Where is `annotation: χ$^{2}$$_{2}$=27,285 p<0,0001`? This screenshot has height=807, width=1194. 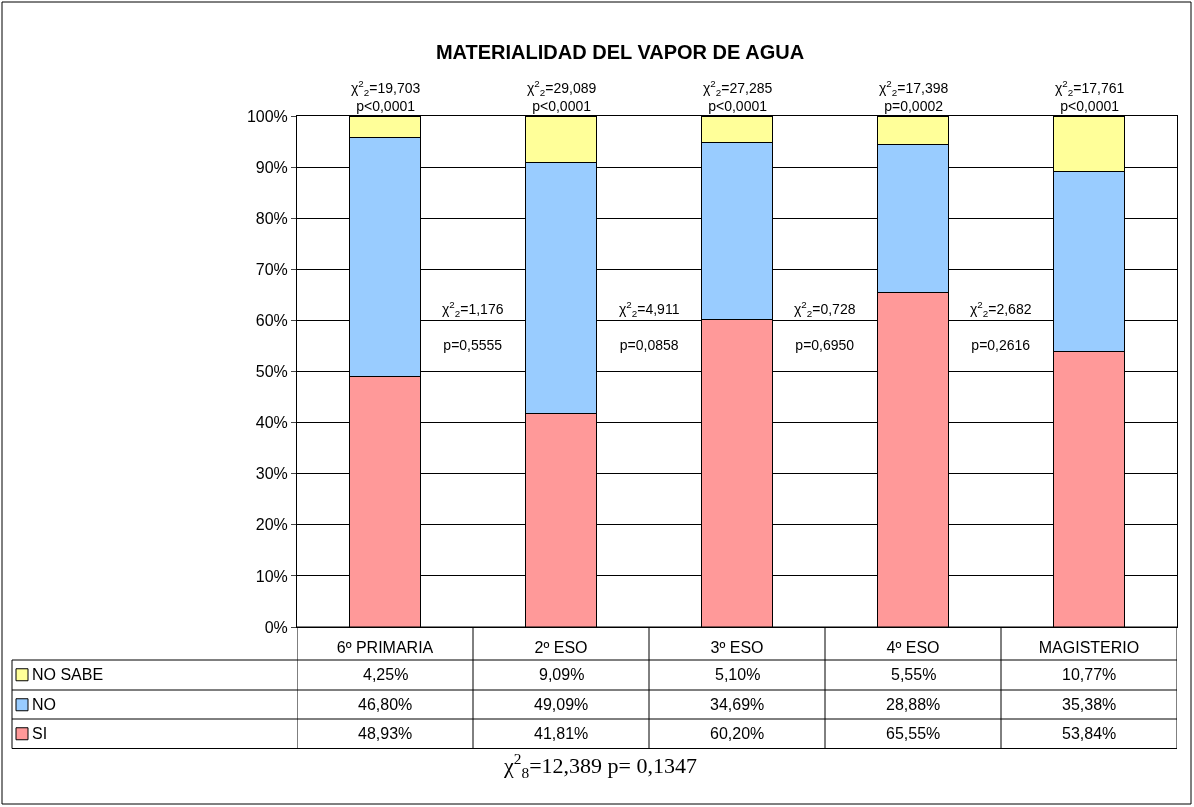
annotation: χ$^{2}$$_{2}$=27,285 p<0,0001 is located at coordinates (738, 96).